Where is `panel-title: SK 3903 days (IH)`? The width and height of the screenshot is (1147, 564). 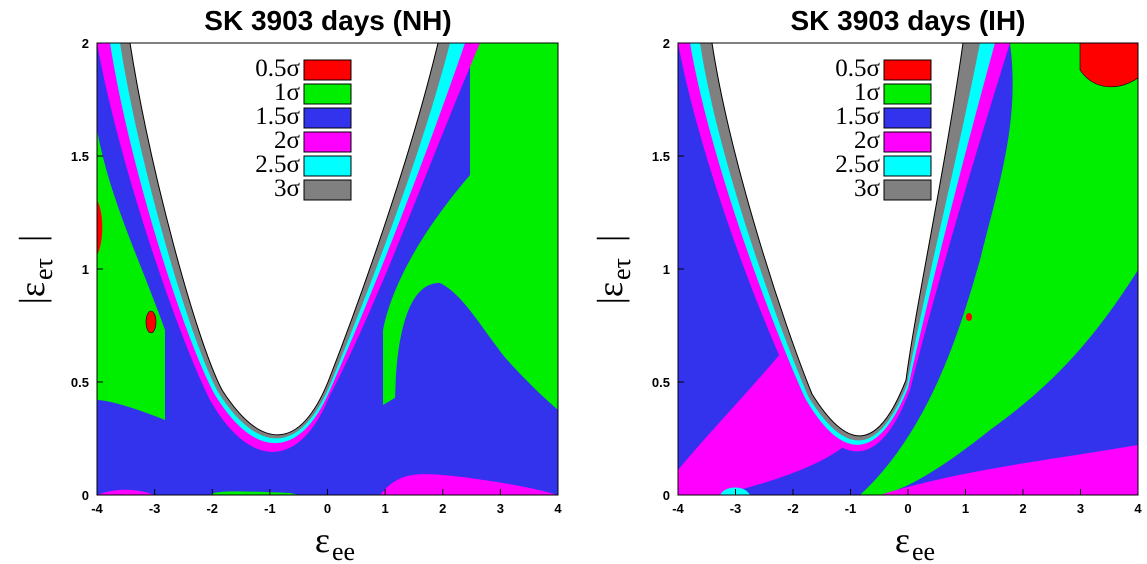
panel-title: SK 3903 days (IH) is located at coordinates (908, 20).